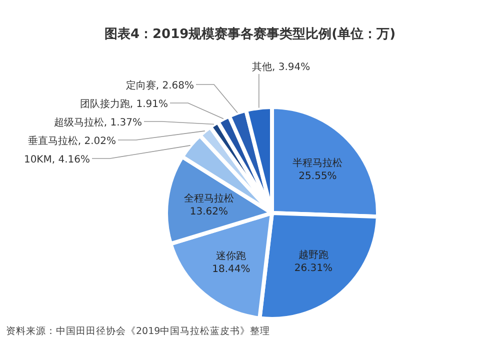  Describe the element at coordinates (231, 269) in the screenshot. I see `data-label: 18.44%` at that location.